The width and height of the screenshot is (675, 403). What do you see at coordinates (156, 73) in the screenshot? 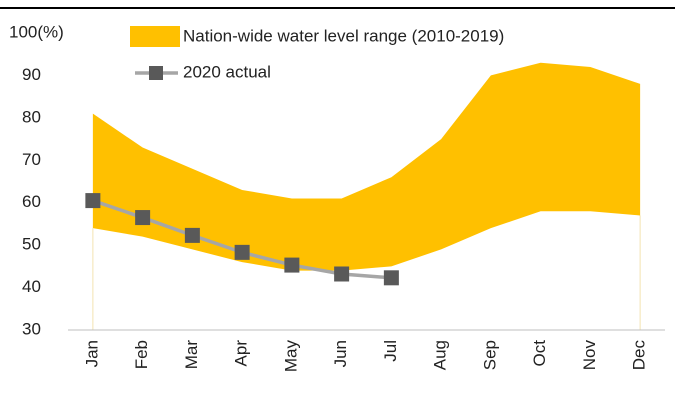
I see `legend-marker` at bounding box center [156, 73].